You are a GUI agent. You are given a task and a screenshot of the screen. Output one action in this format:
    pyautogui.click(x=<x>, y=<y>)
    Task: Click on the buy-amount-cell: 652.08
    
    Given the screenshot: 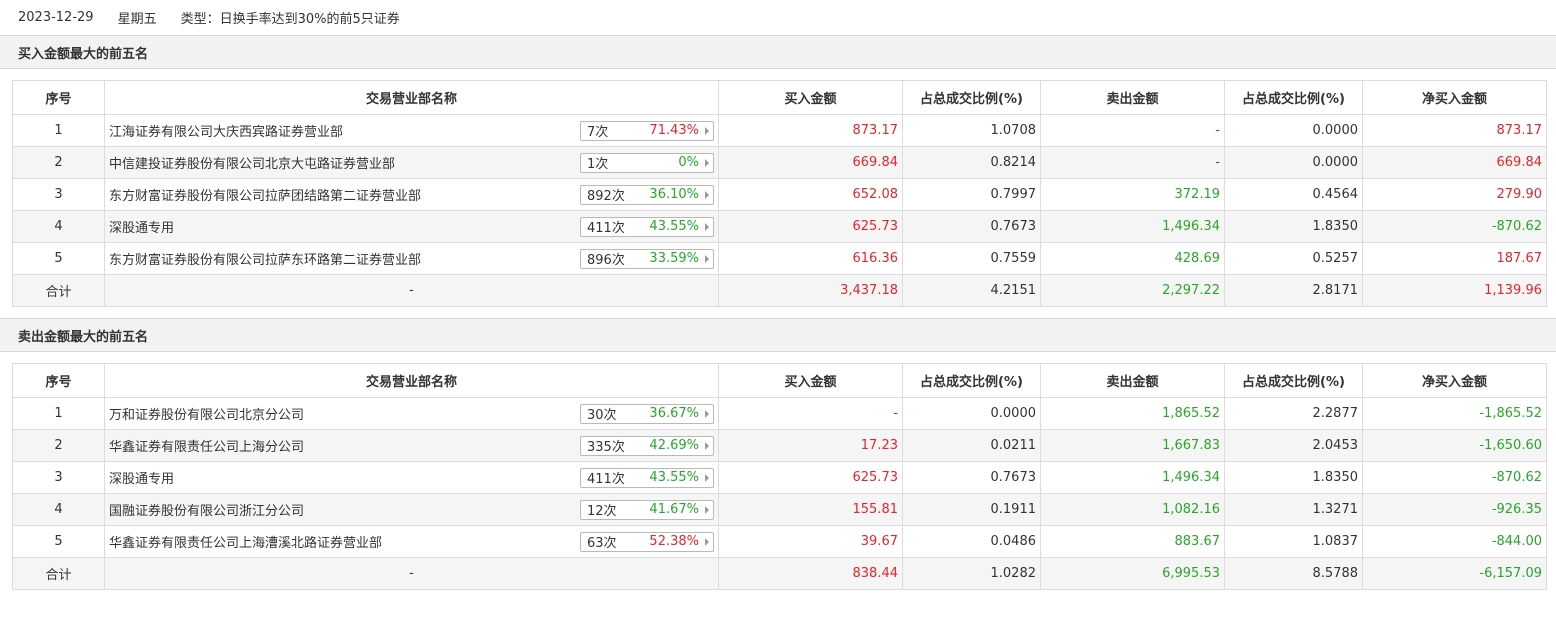 What is the action you would take?
    pyautogui.click(x=810, y=194)
    